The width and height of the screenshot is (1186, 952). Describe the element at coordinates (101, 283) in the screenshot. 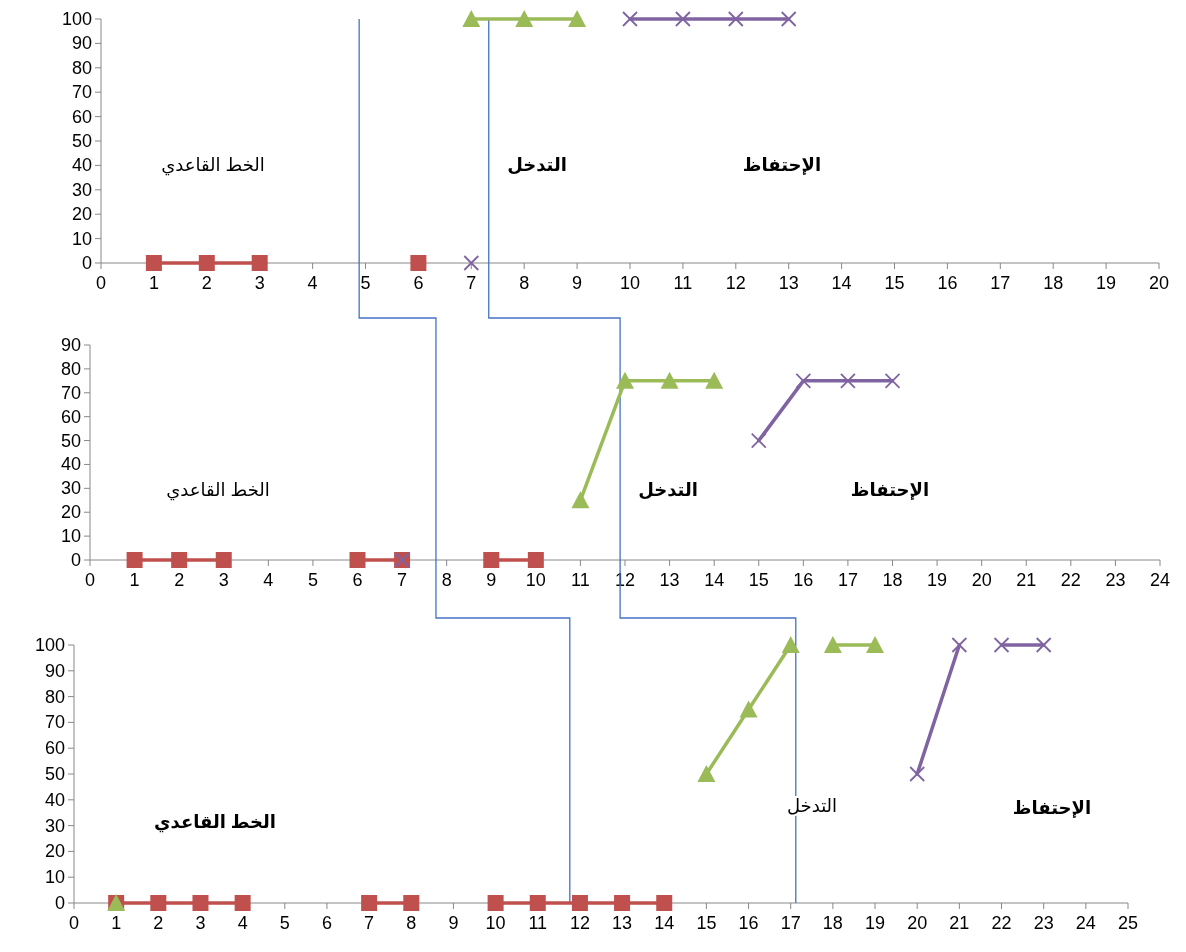

I see `x-tick-label: 0` at that location.